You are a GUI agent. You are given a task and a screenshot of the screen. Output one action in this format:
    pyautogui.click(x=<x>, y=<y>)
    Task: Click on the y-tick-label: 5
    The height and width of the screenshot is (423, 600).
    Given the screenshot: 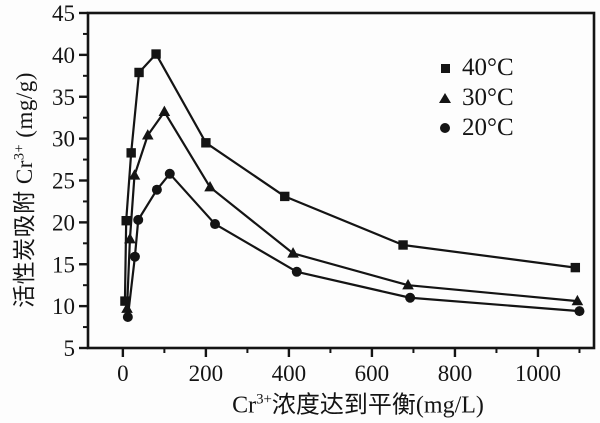 What is the action you would take?
    pyautogui.click(x=70, y=348)
    